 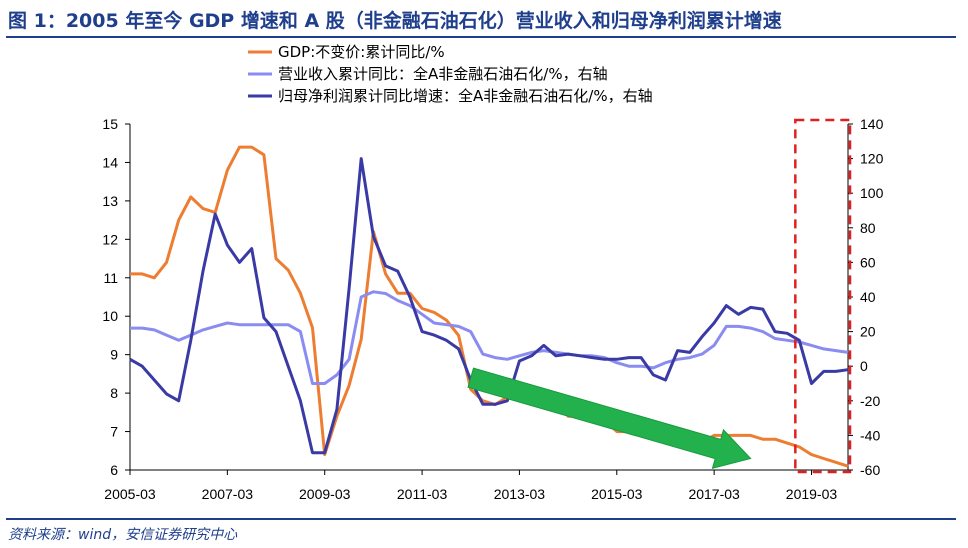 What do you see at coordinates (520, 494) in the screenshot?
I see `x-tick-label: 2013-03` at bounding box center [520, 494].